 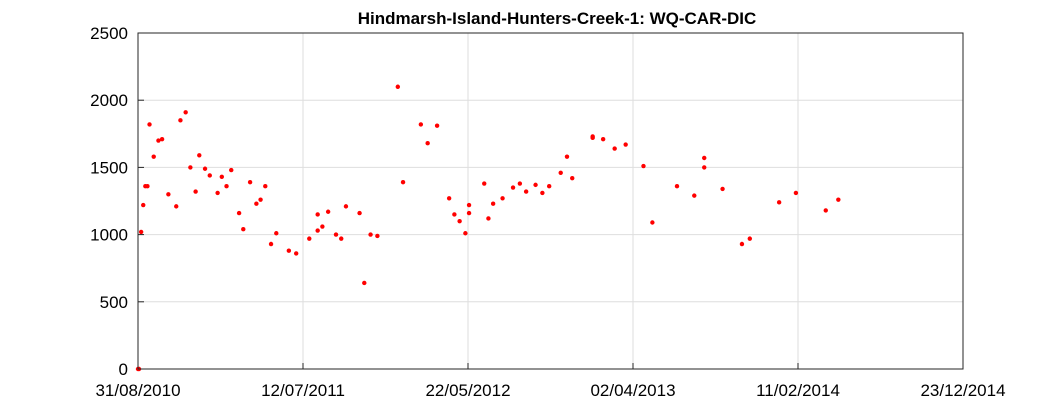 What do you see at coordinates (632, 390) in the screenshot?
I see `x-tick-label: 02/04/2013` at bounding box center [632, 390].